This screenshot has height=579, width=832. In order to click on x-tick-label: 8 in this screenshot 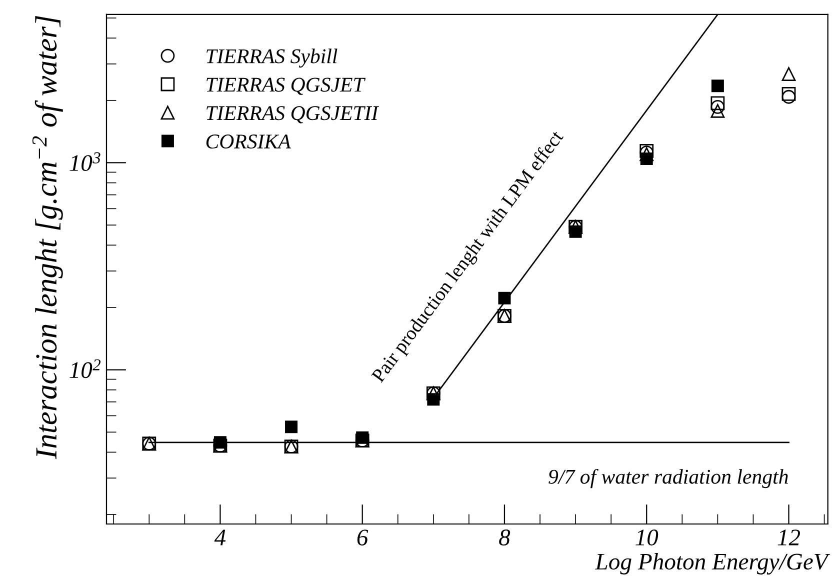, I will do `click(504, 538)`.